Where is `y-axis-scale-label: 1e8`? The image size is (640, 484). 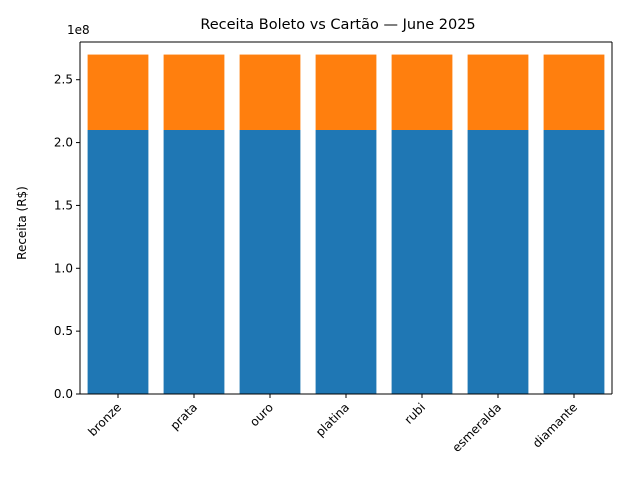 y-axis-scale-label: 1e8 is located at coordinates (78, 30).